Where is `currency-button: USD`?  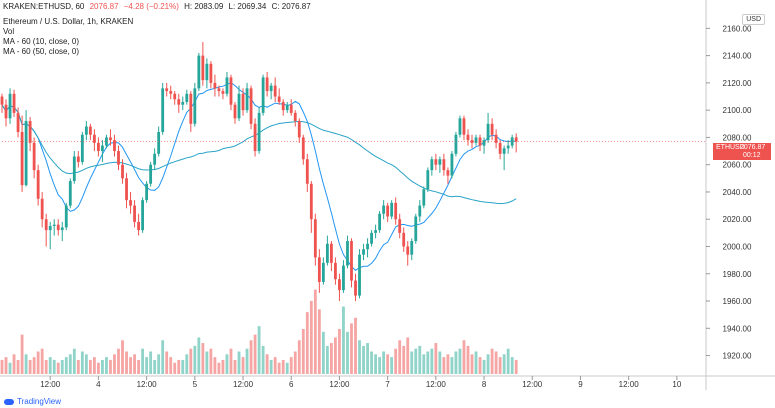
currency-button: USD is located at coordinates (753, 19).